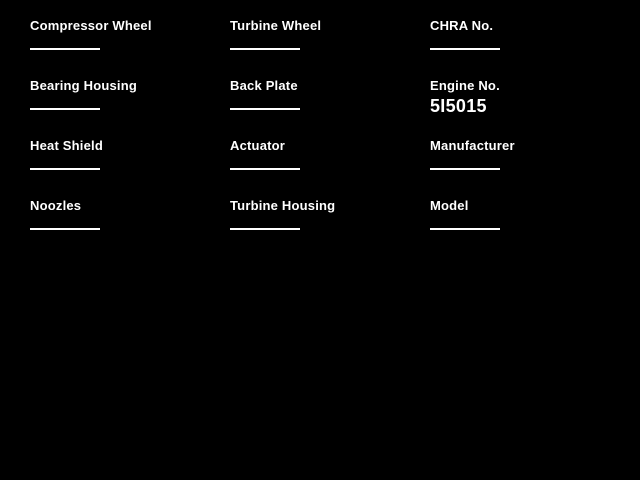  I want to click on engine-no-label: Engine No., so click(465, 85).